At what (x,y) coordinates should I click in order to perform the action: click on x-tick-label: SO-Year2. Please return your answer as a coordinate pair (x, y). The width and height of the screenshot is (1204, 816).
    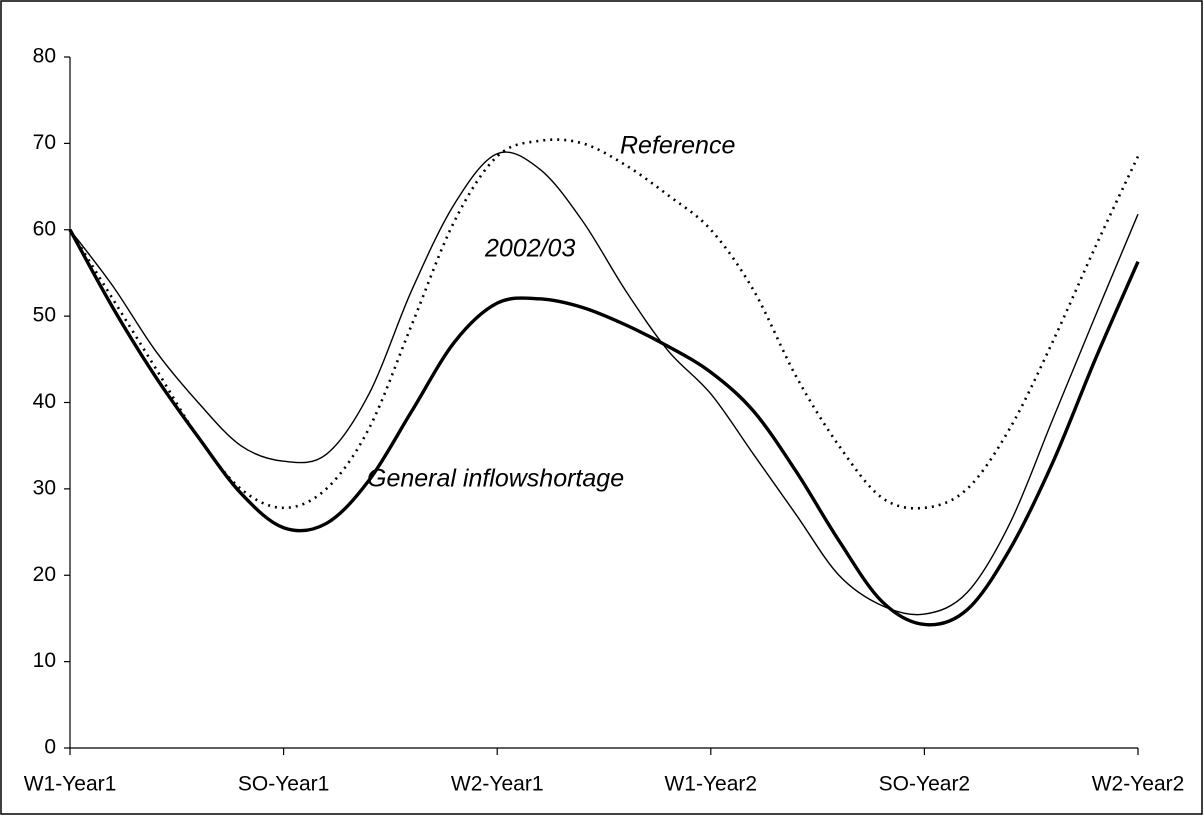
    Looking at the image, I should click on (924, 784).